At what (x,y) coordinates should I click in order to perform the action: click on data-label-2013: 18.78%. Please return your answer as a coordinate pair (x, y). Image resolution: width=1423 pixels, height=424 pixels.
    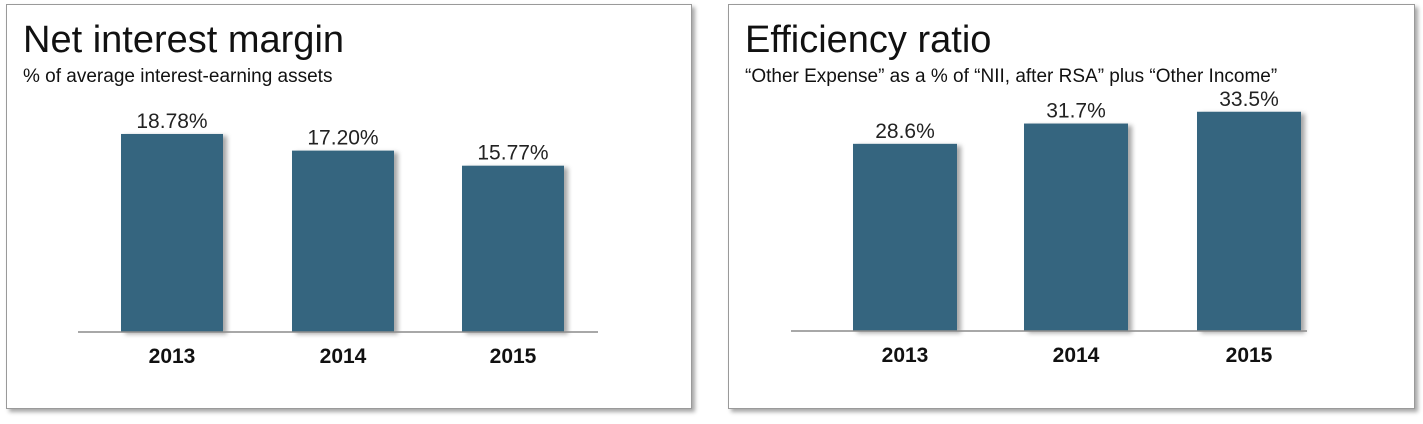
    Looking at the image, I should click on (171, 121).